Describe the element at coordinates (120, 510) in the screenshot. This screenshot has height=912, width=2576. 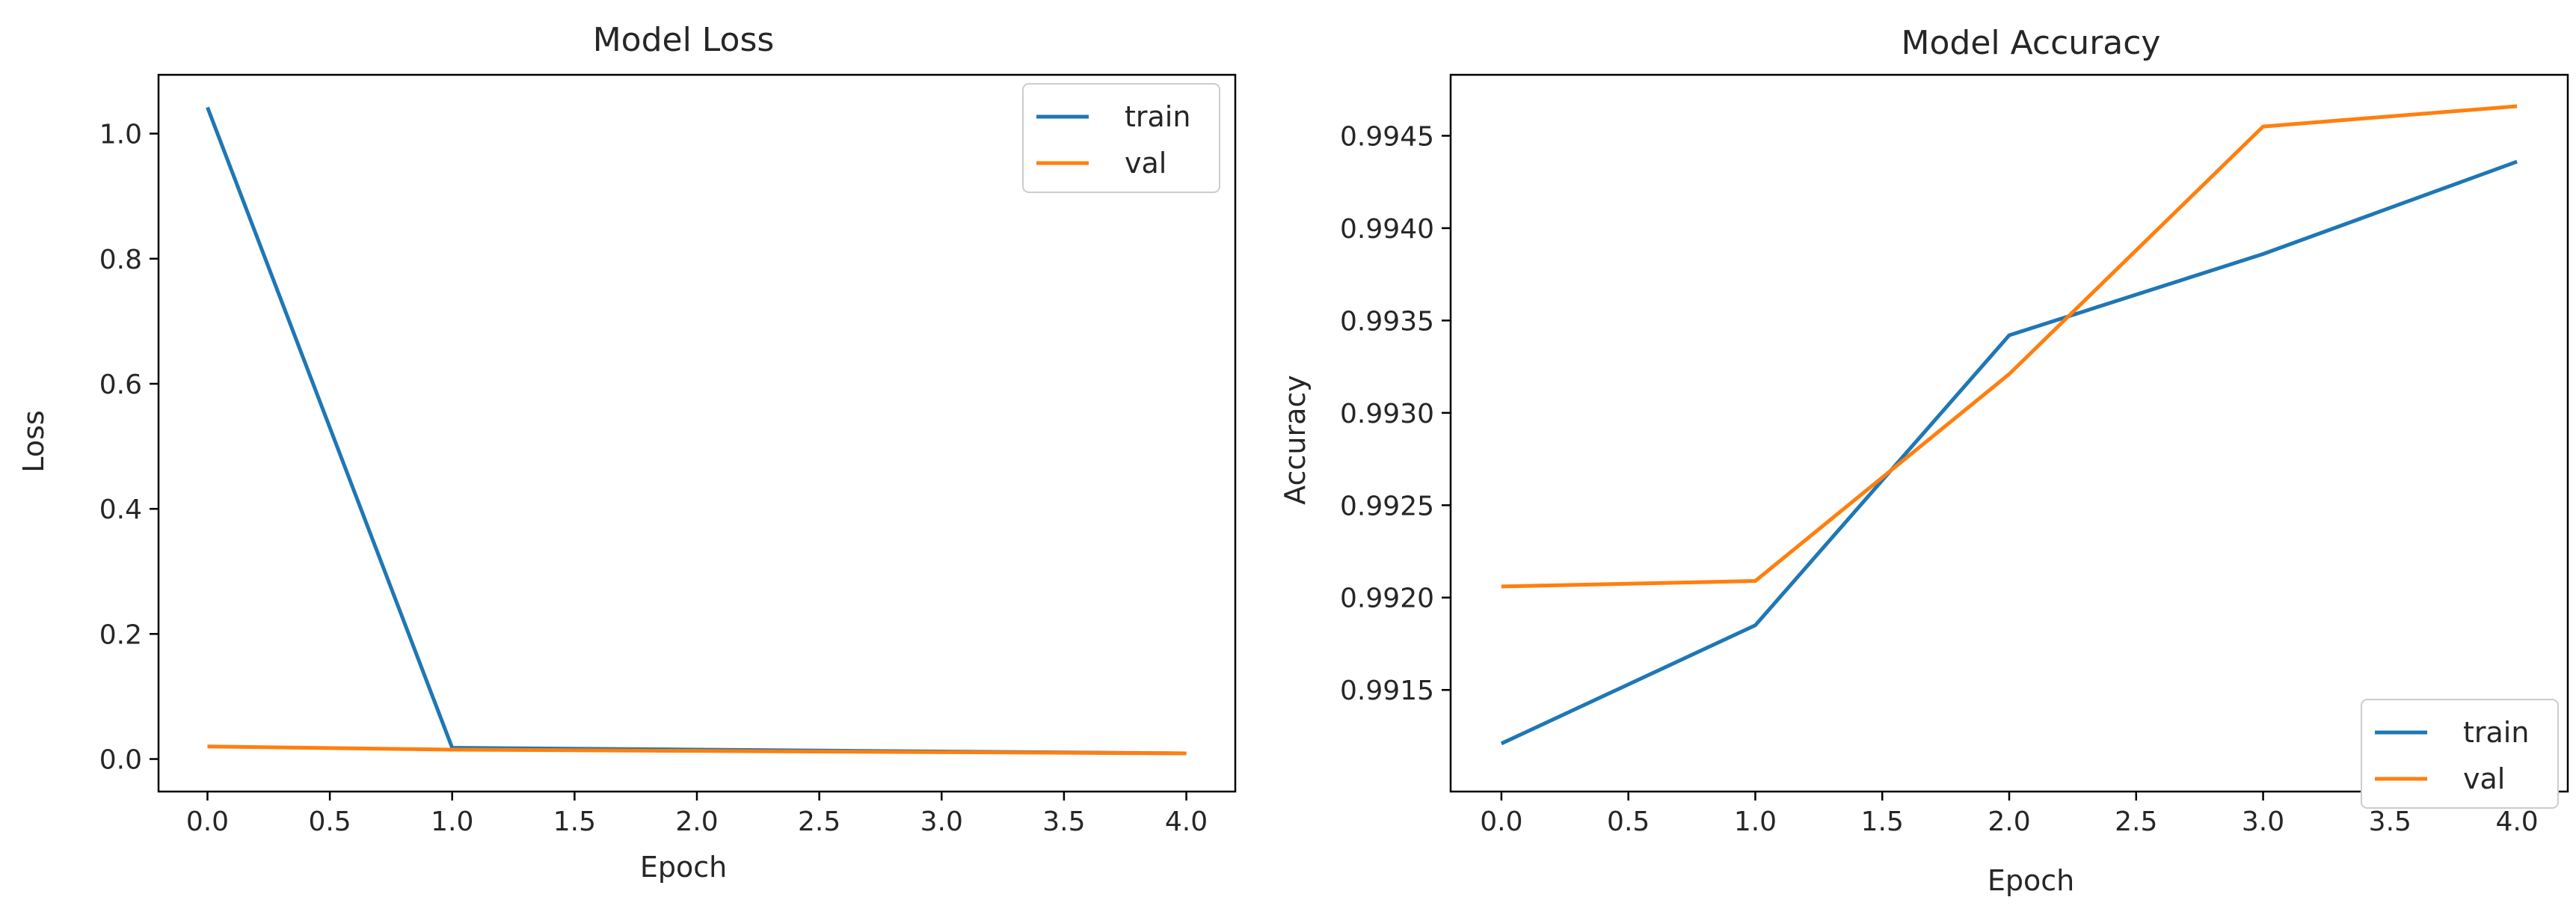
I see `loss-y-tick-label: 0.4` at that location.